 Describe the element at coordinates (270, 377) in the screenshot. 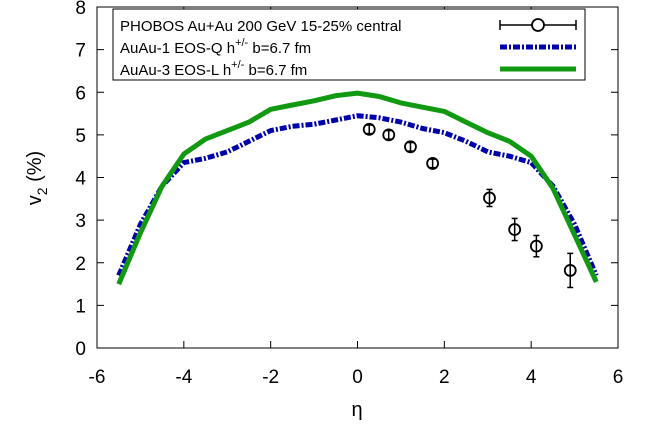

I see `x-tick-label-2: -2` at that location.